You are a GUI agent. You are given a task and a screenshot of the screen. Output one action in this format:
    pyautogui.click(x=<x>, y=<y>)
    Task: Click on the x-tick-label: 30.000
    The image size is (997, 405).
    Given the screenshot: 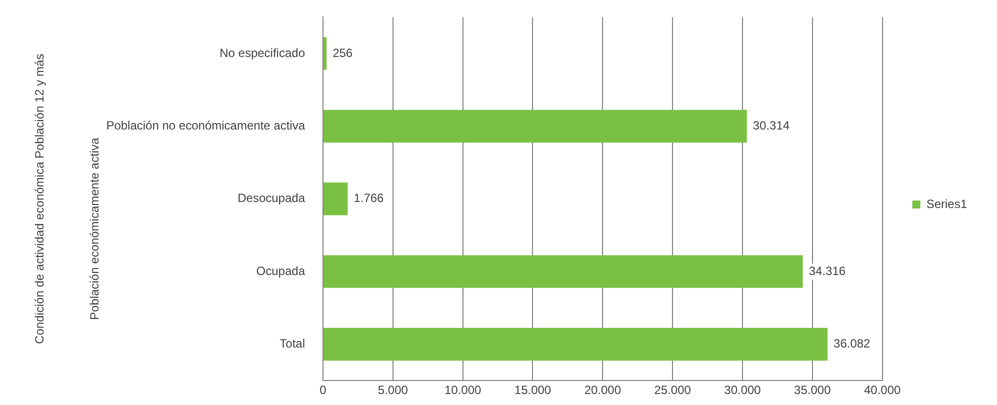 What is the action you would take?
    pyautogui.click(x=743, y=390)
    